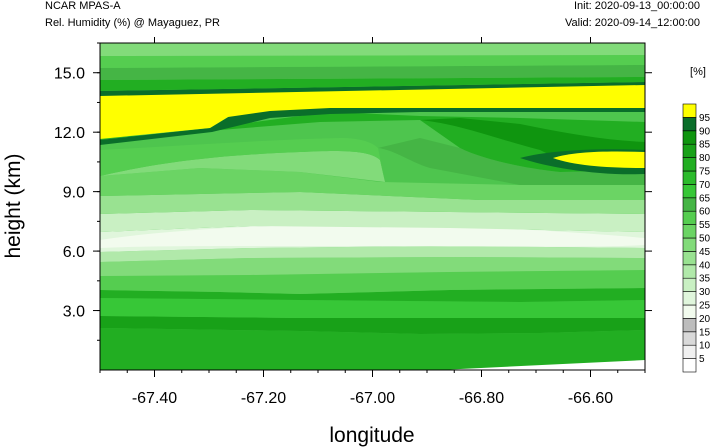 The height and width of the screenshot is (448, 712). I want to click on colorbar-label: 65, so click(705, 198).